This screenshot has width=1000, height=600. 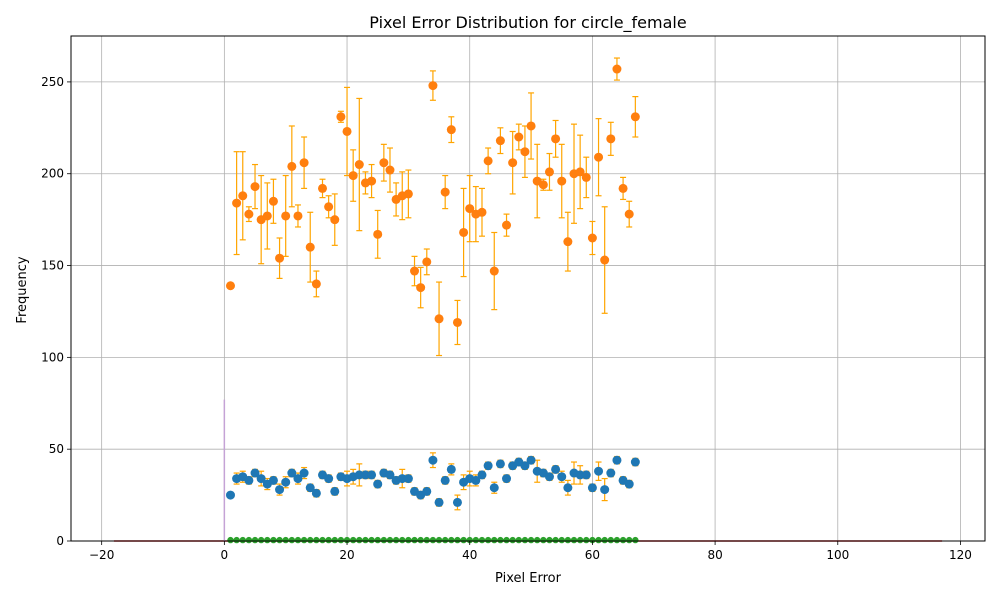 I want to click on y-tick-label: 250, so click(x=52, y=82).